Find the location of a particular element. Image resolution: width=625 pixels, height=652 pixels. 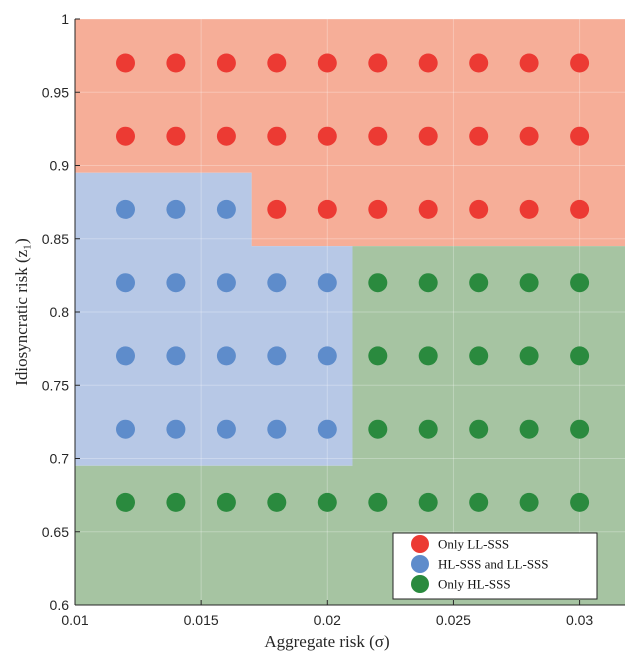

legend: Only LL-SSS HL-SSS and LL-SSS Only HL-SSS is located at coordinates (495, 566).